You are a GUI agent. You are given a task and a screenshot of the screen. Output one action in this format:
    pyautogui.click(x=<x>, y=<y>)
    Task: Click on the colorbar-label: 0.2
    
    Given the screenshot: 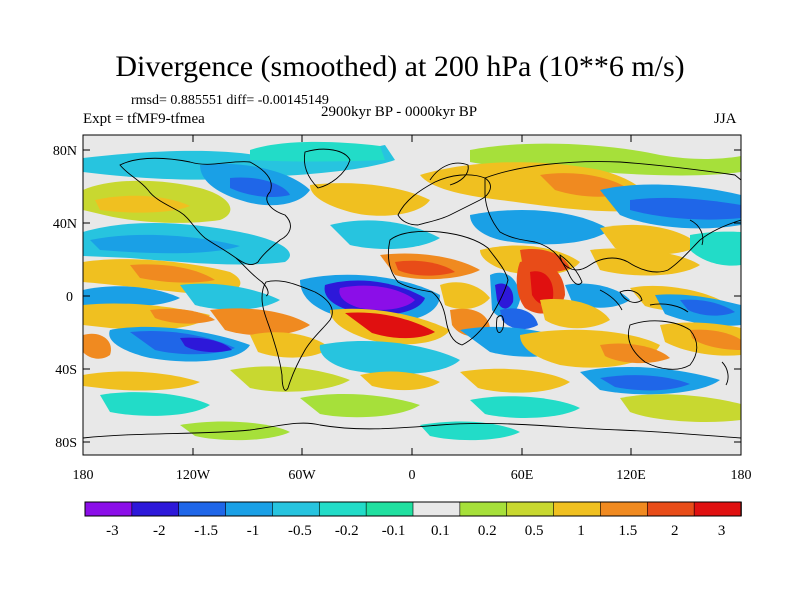 What is the action you would take?
    pyautogui.click(x=487, y=531)
    